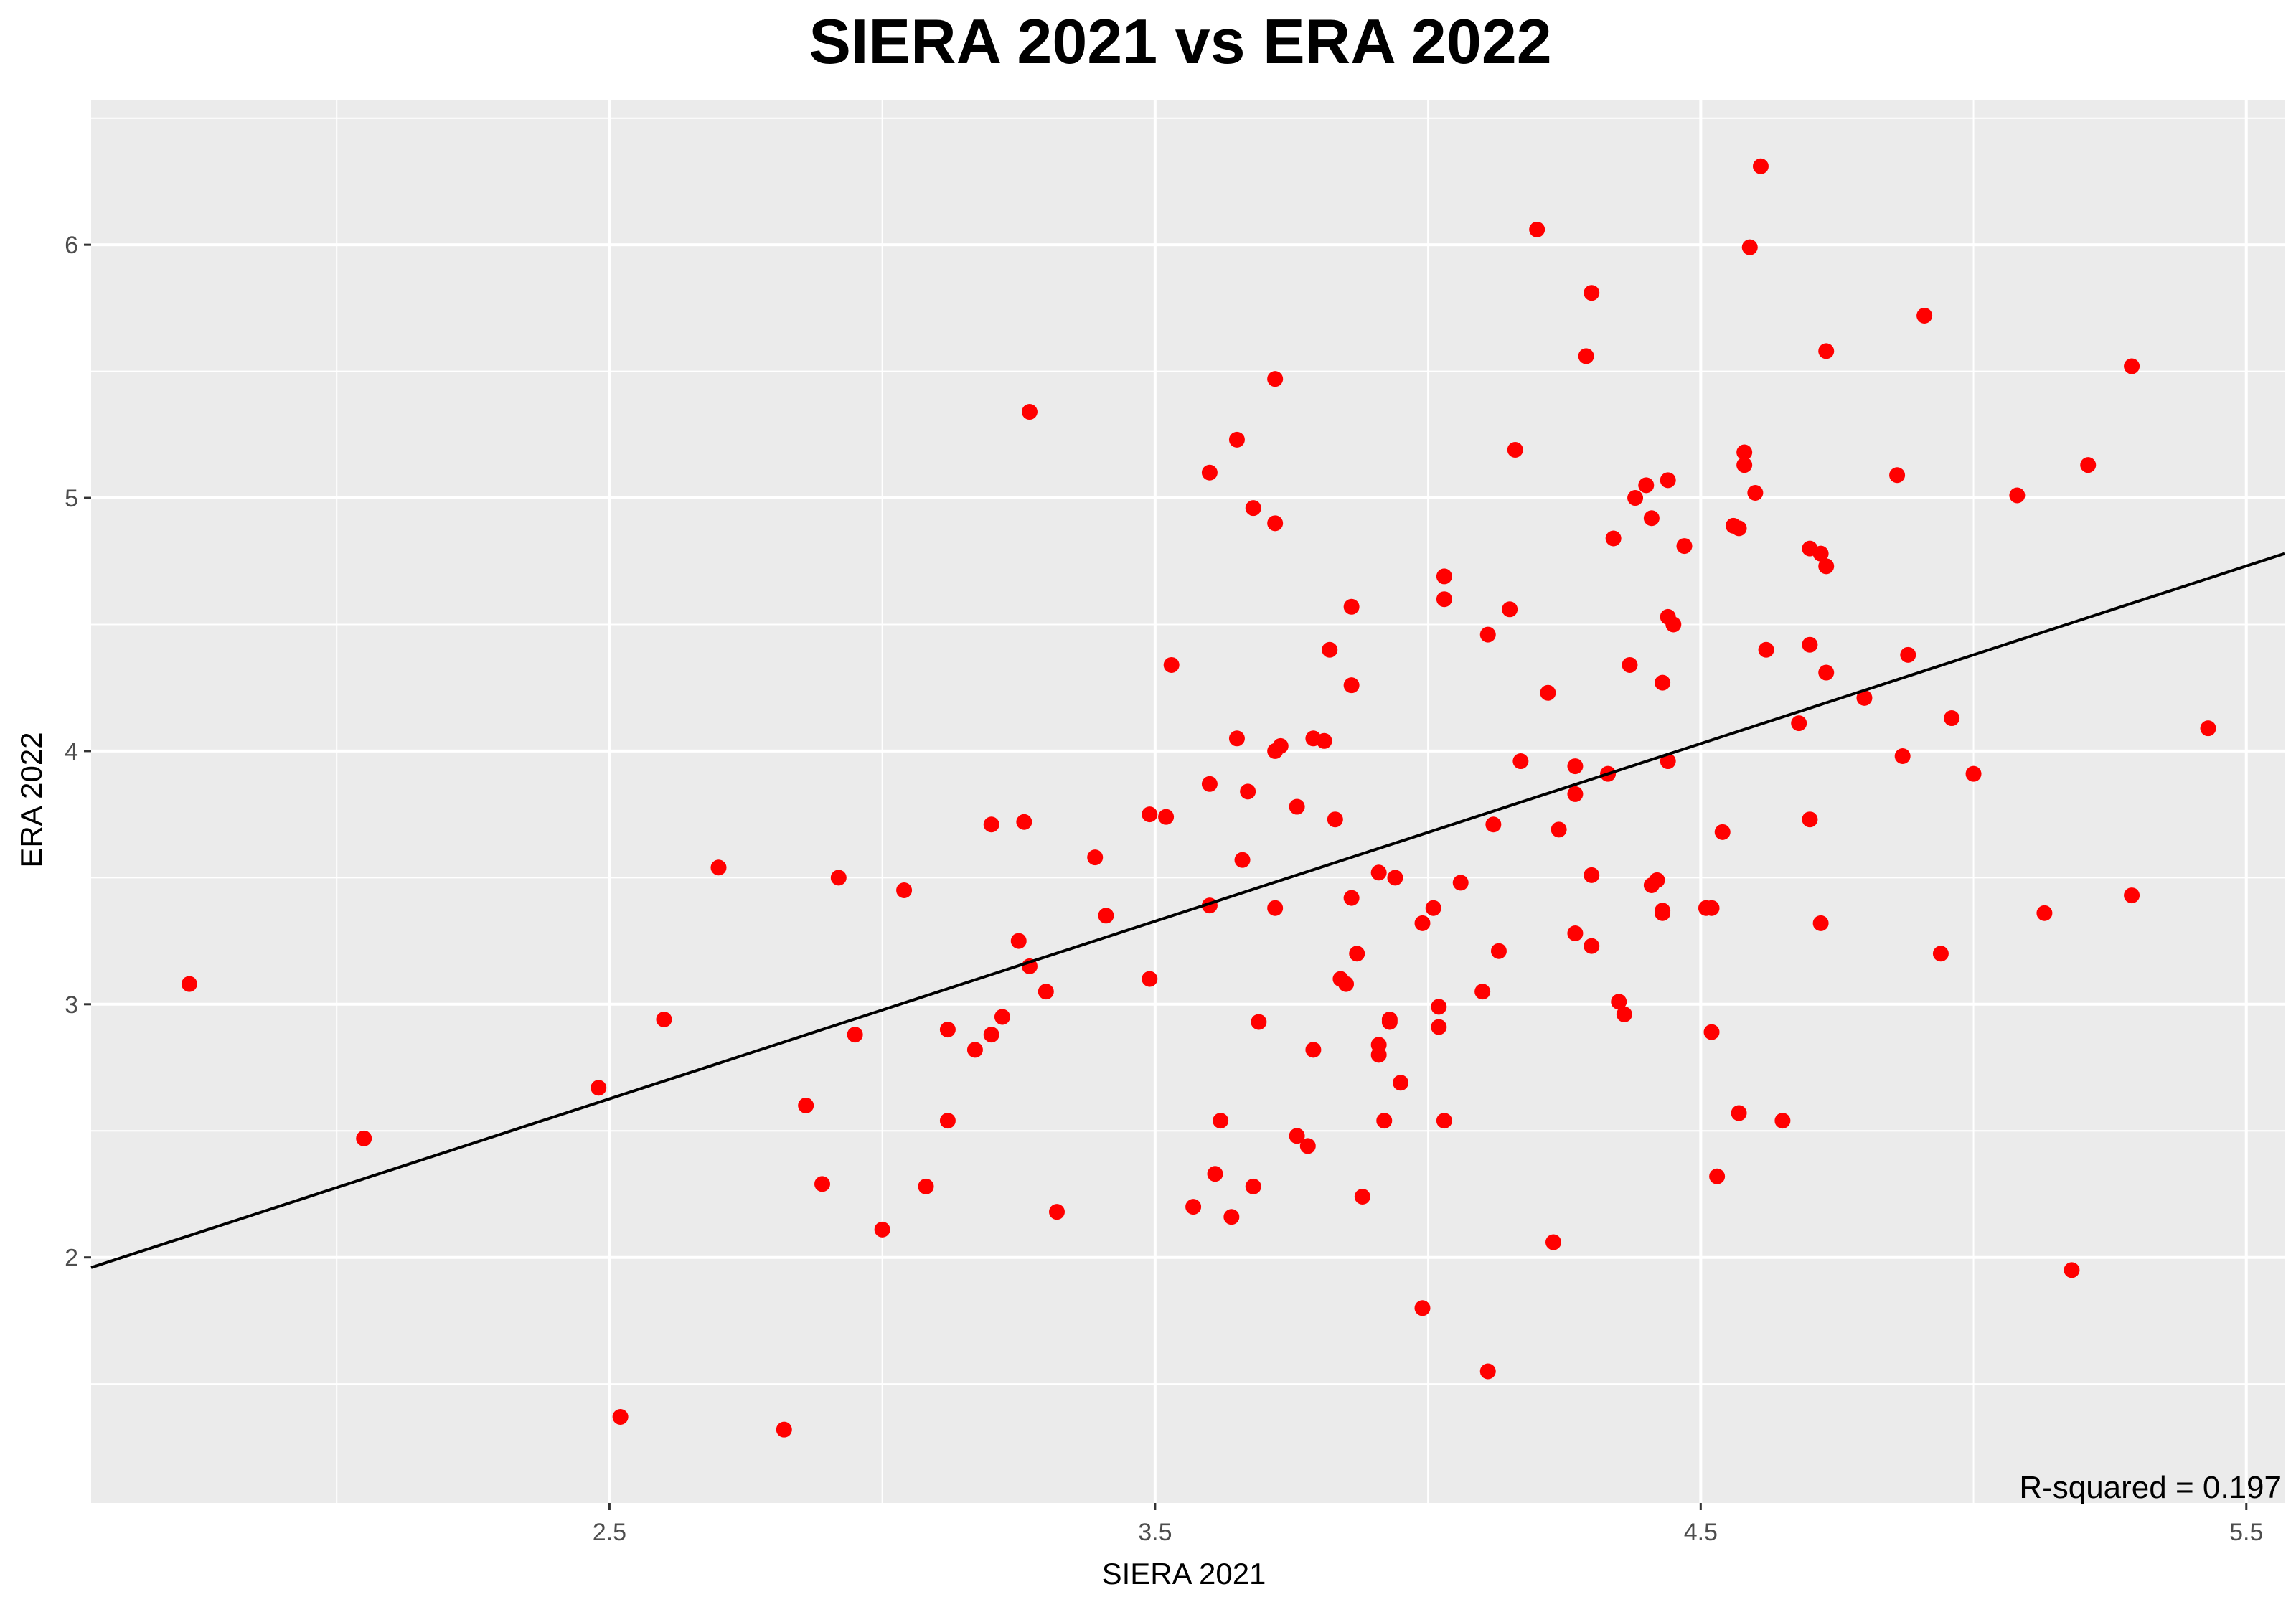  Describe the element at coordinates (2246, 1533) in the screenshot. I see `x-tick-label: 5.5` at that location.